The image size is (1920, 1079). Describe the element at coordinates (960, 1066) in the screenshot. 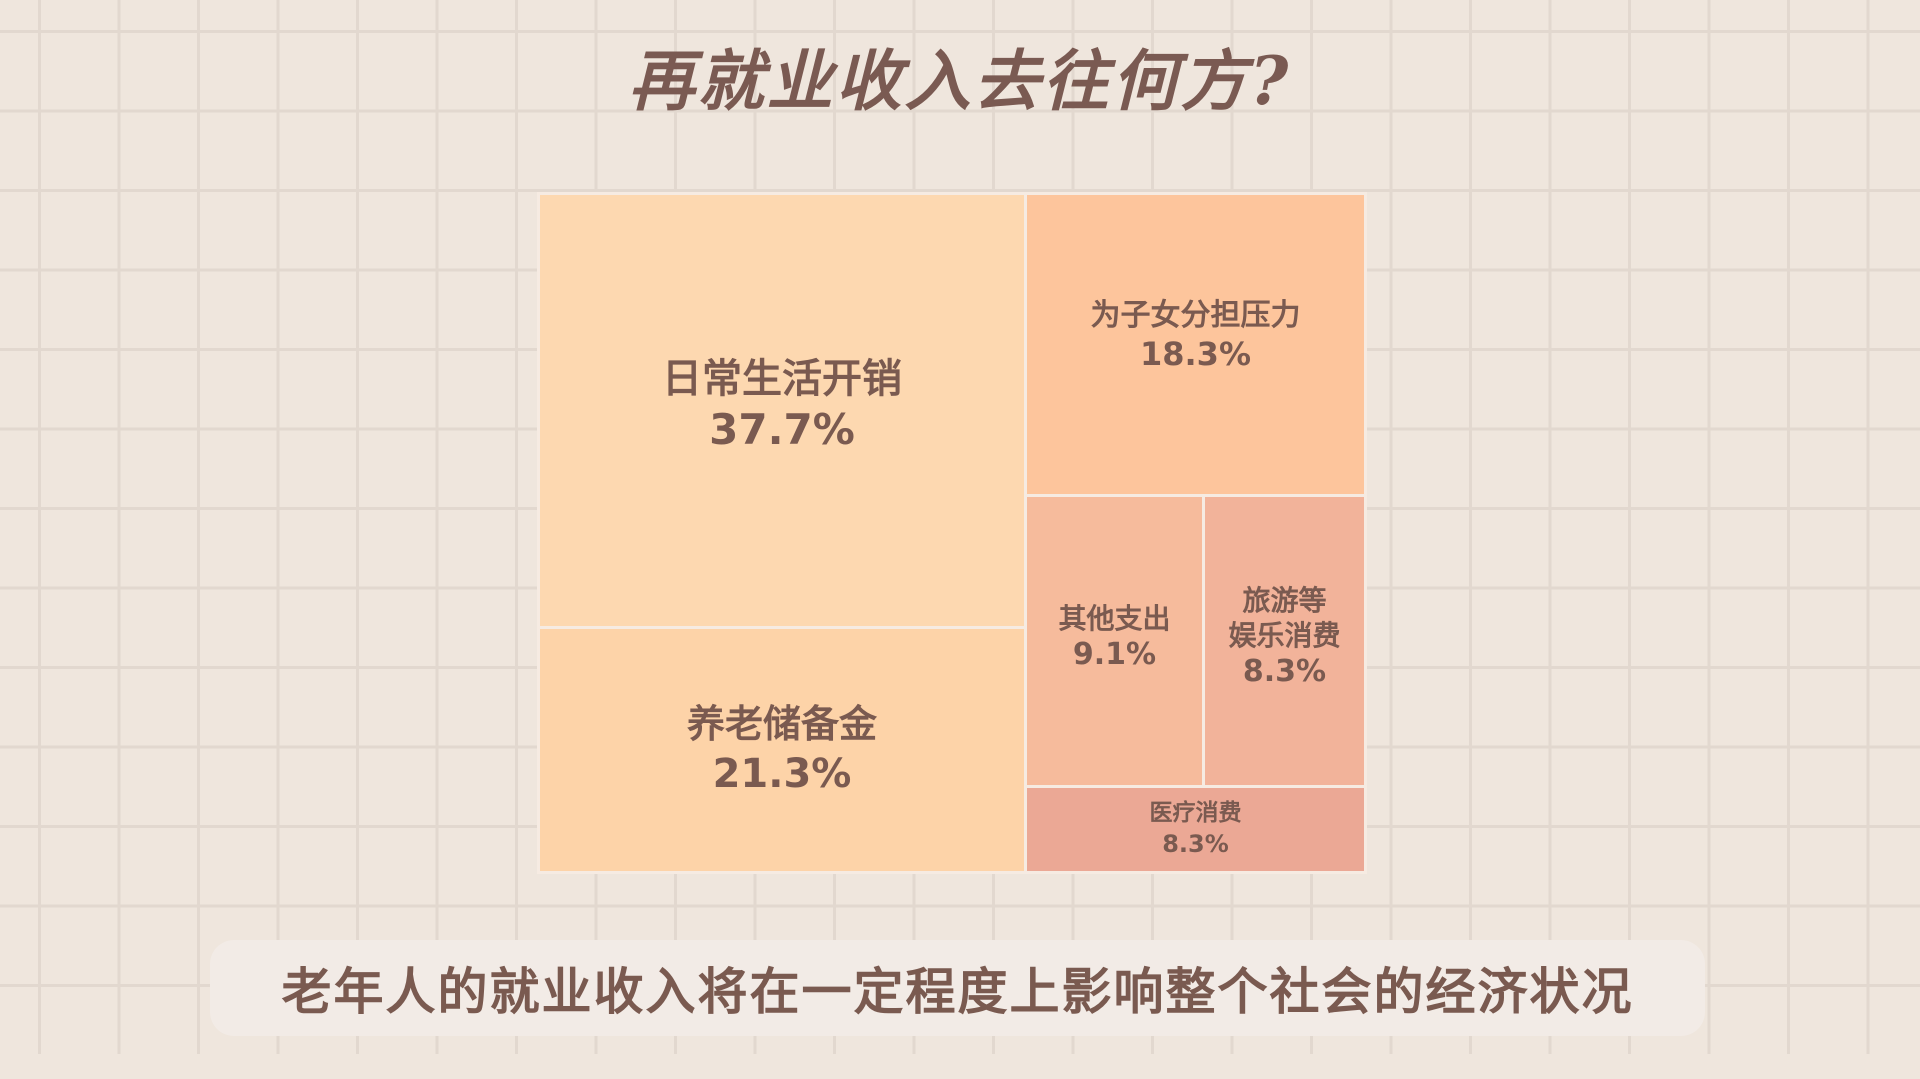

I see `bottom-band` at that location.